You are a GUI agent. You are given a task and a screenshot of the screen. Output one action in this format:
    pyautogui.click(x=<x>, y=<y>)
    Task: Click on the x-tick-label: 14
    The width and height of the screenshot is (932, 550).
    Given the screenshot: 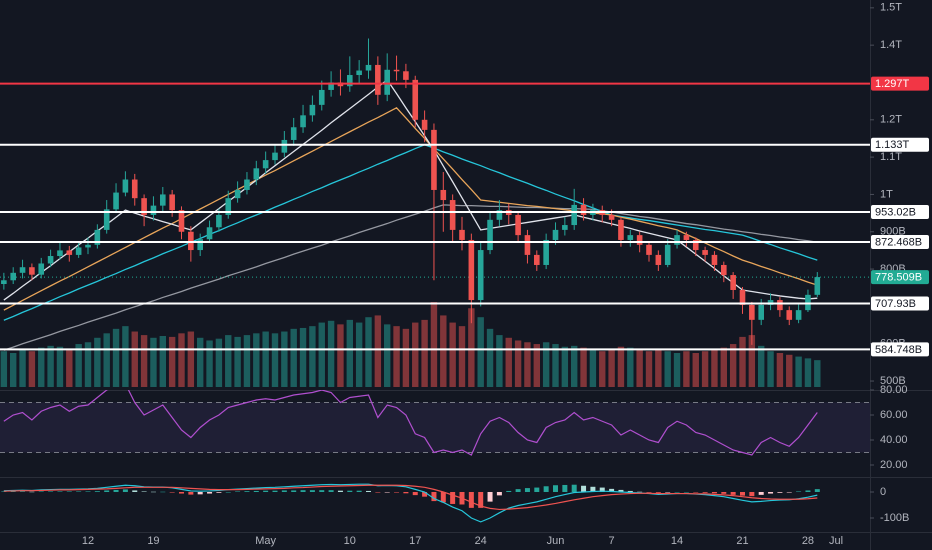 What is the action you would take?
    pyautogui.click(x=677, y=541)
    